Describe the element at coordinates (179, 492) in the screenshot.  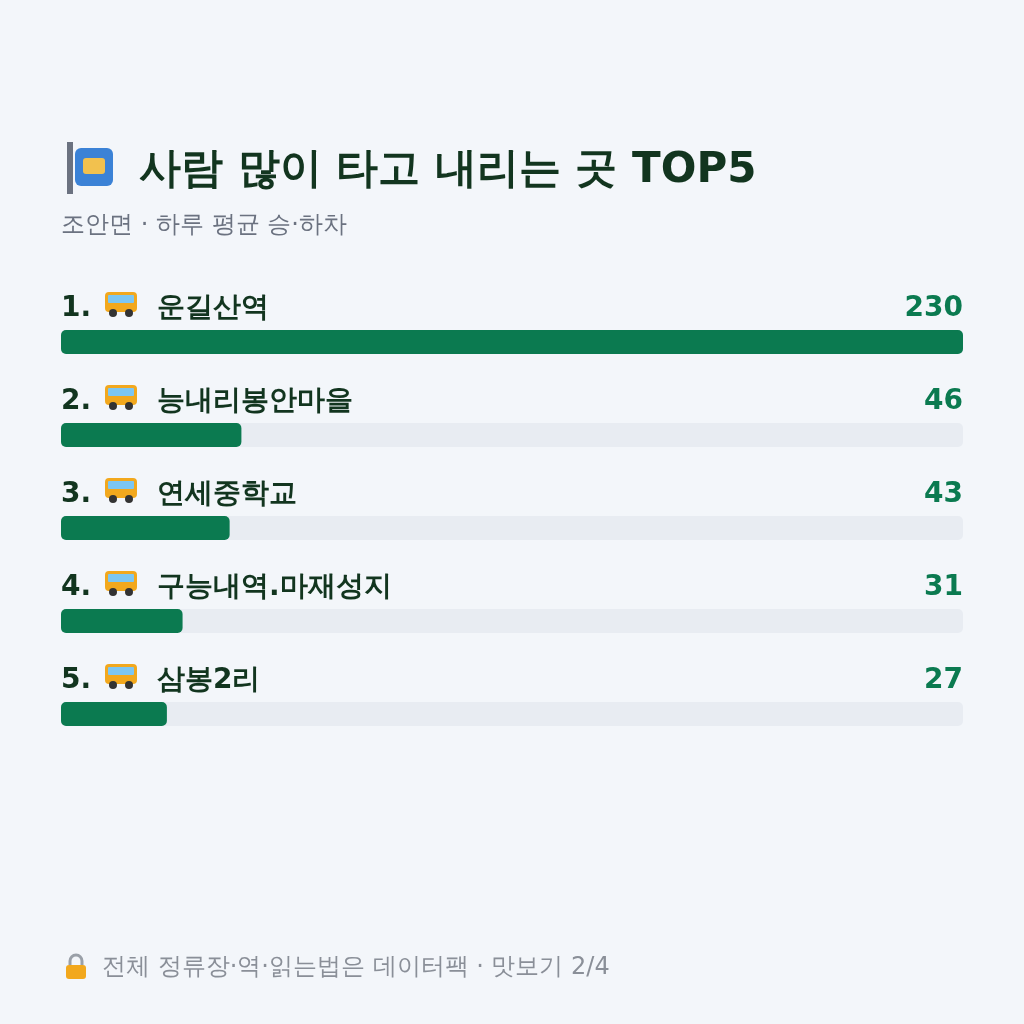
I see `category-label: 3. 연세중학교` at that location.